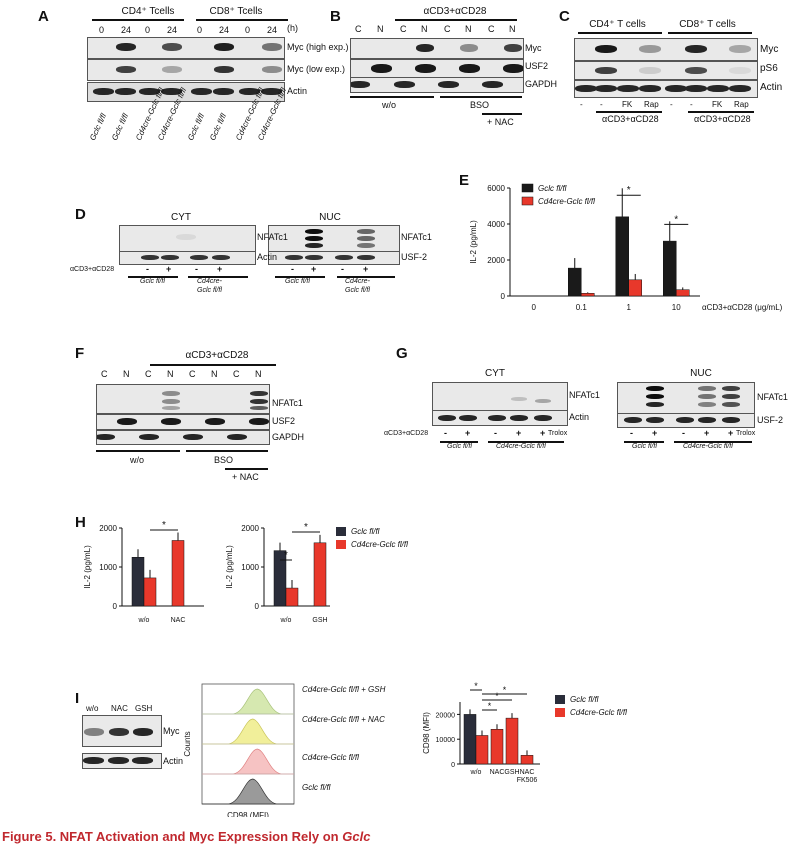 This screenshot has width=800, height=848. I want to click on panel-h2-x-tick-label: GSH, so click(319, 620).